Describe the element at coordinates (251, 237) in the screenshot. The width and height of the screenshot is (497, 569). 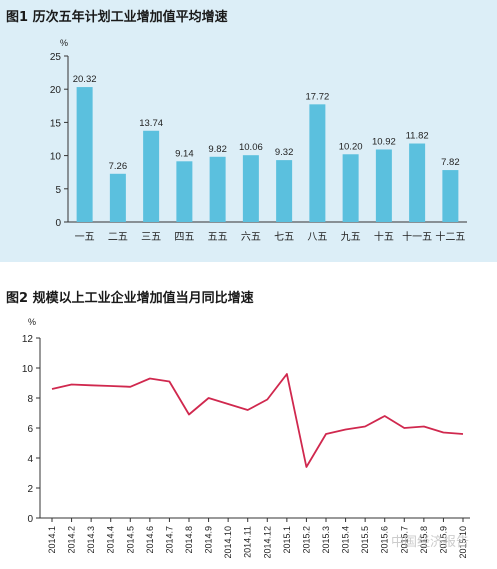
I see `x-tick-label: 六五` at that location.